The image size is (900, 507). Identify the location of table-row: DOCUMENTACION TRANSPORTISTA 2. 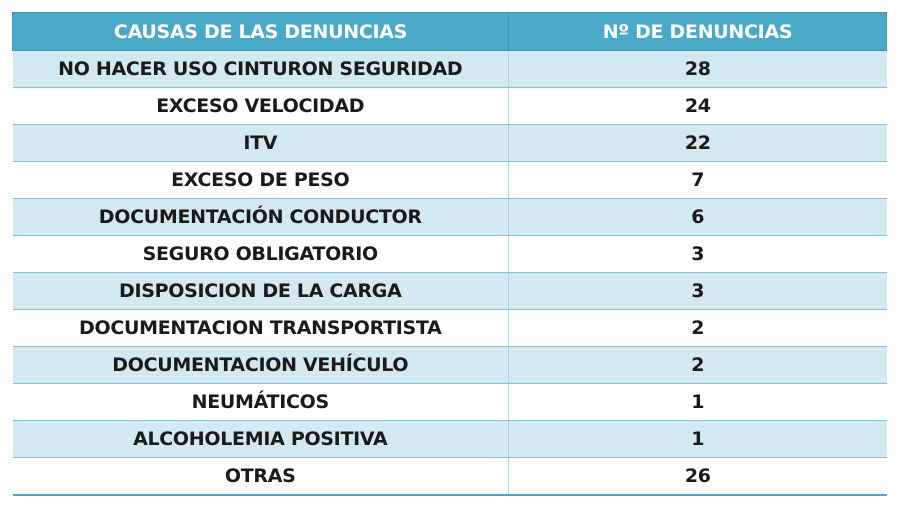
(449, 328).